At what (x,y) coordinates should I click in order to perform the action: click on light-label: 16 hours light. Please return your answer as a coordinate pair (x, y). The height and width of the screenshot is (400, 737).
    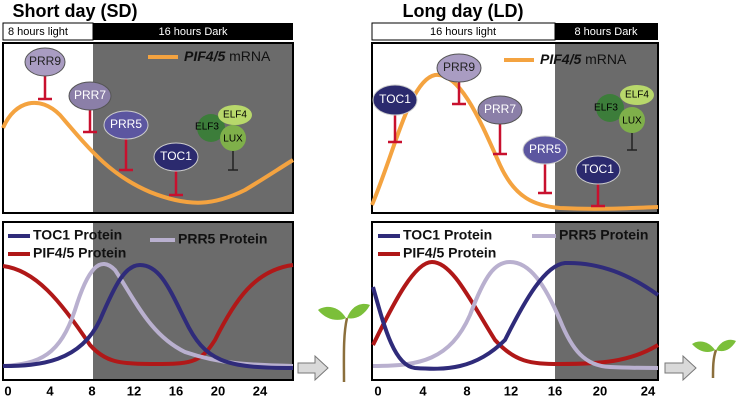
    Looking at the image, I should click on (463, 32).